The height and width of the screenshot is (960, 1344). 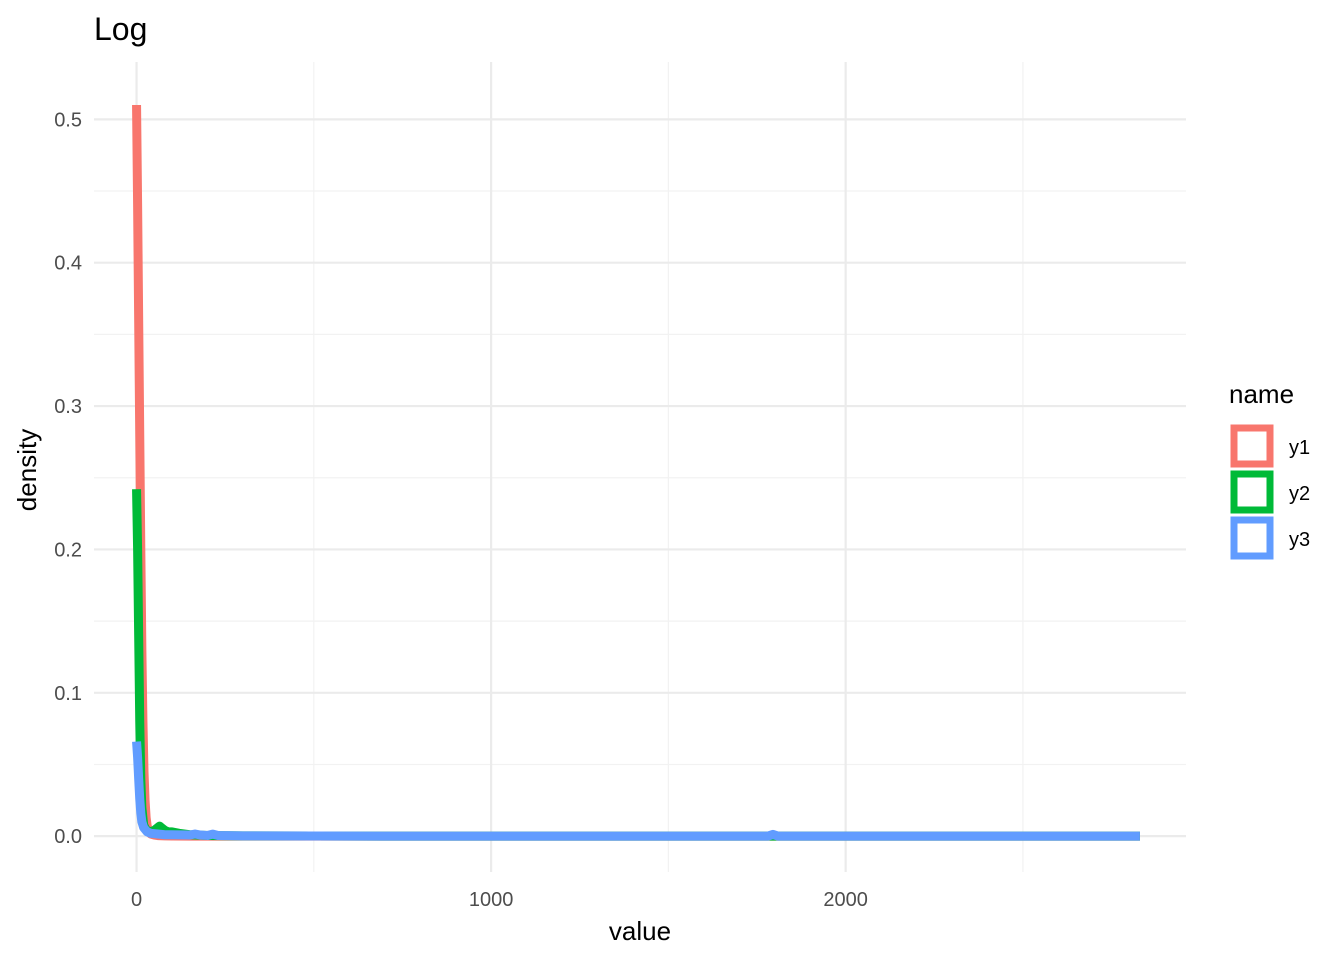 I want to click on legend-label-y3: y3, so click(x=1299, y=540).